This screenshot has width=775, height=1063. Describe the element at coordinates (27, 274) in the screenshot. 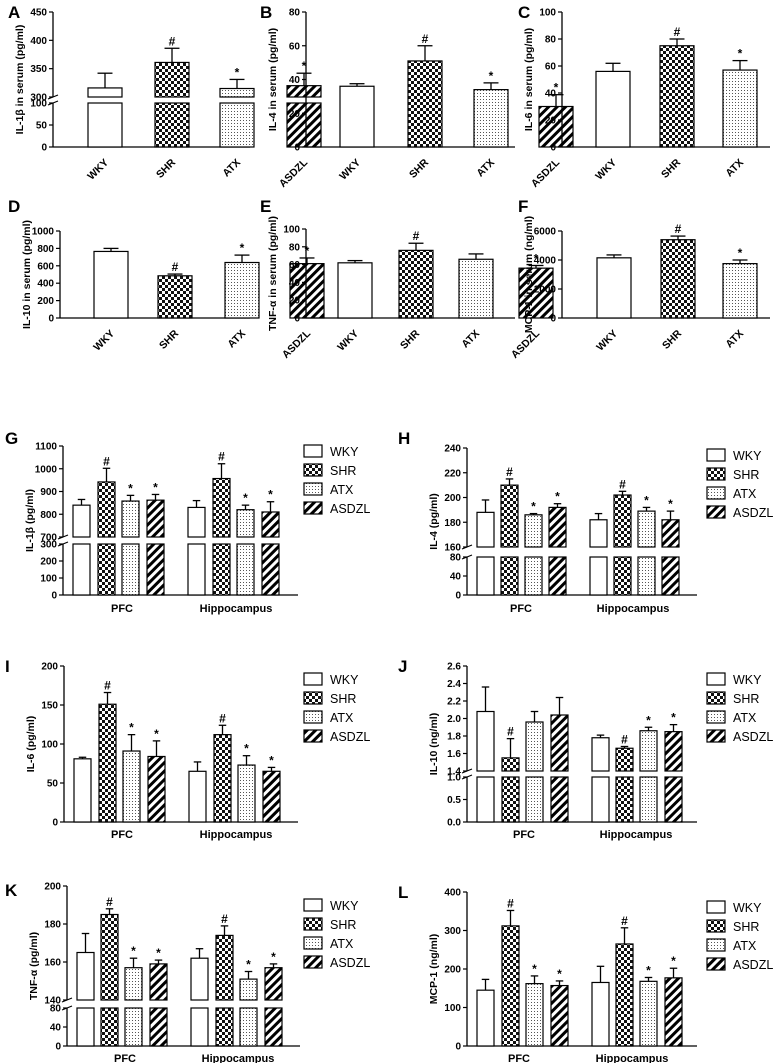

I see `y-axis-label: IL-10 in serum (pg/ml)` at that location.